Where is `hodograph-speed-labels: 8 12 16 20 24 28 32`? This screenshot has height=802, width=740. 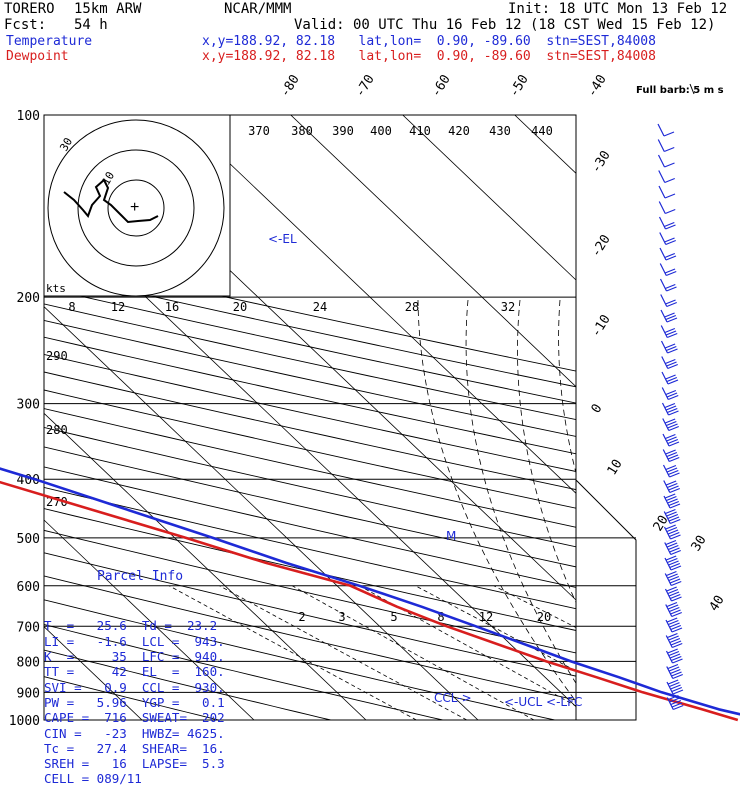
hodograph-speed-labels: 8 12 16 20 24 28 32 is located at coordinates (291, 307).